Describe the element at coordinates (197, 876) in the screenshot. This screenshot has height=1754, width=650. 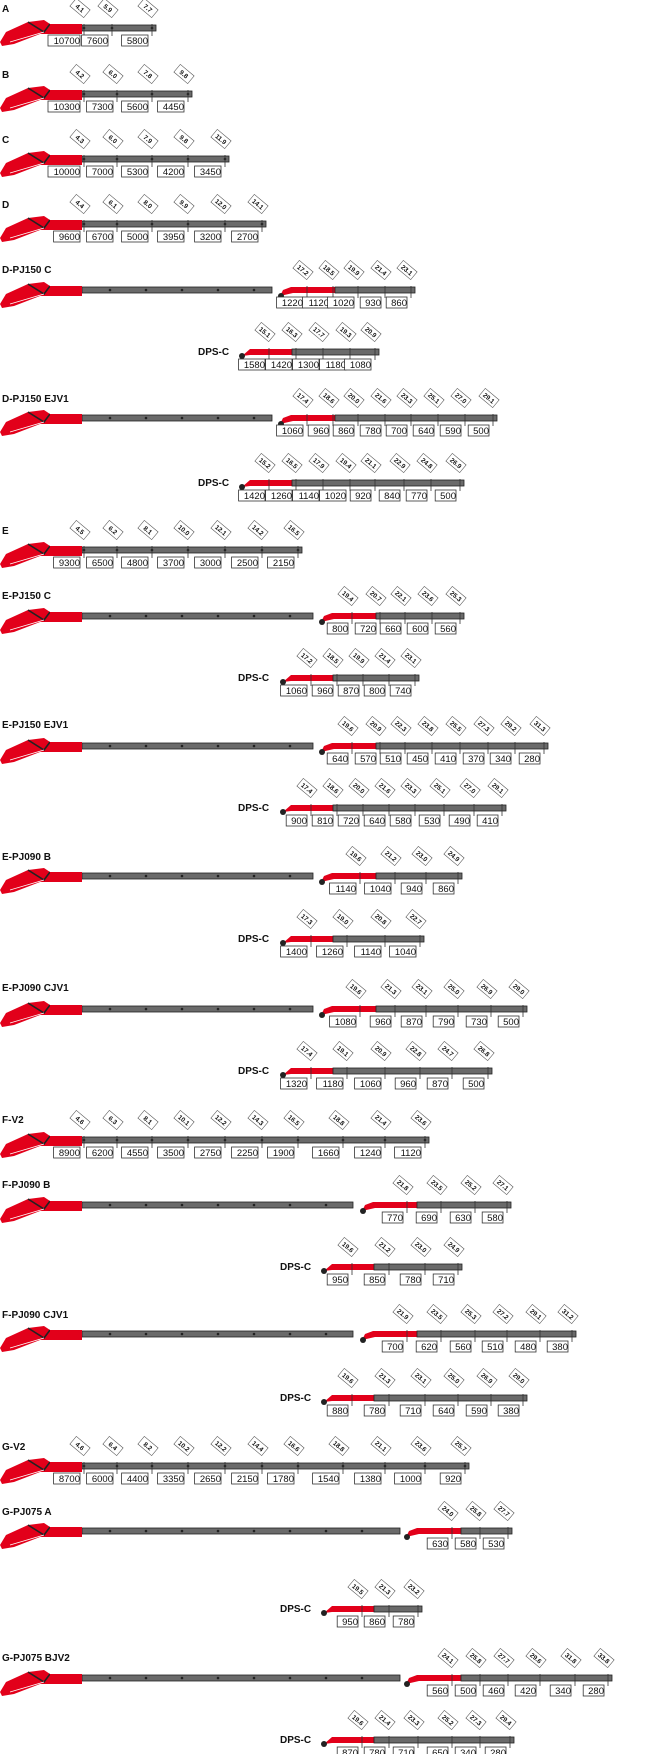
I see `main-boom-extension` at that location.